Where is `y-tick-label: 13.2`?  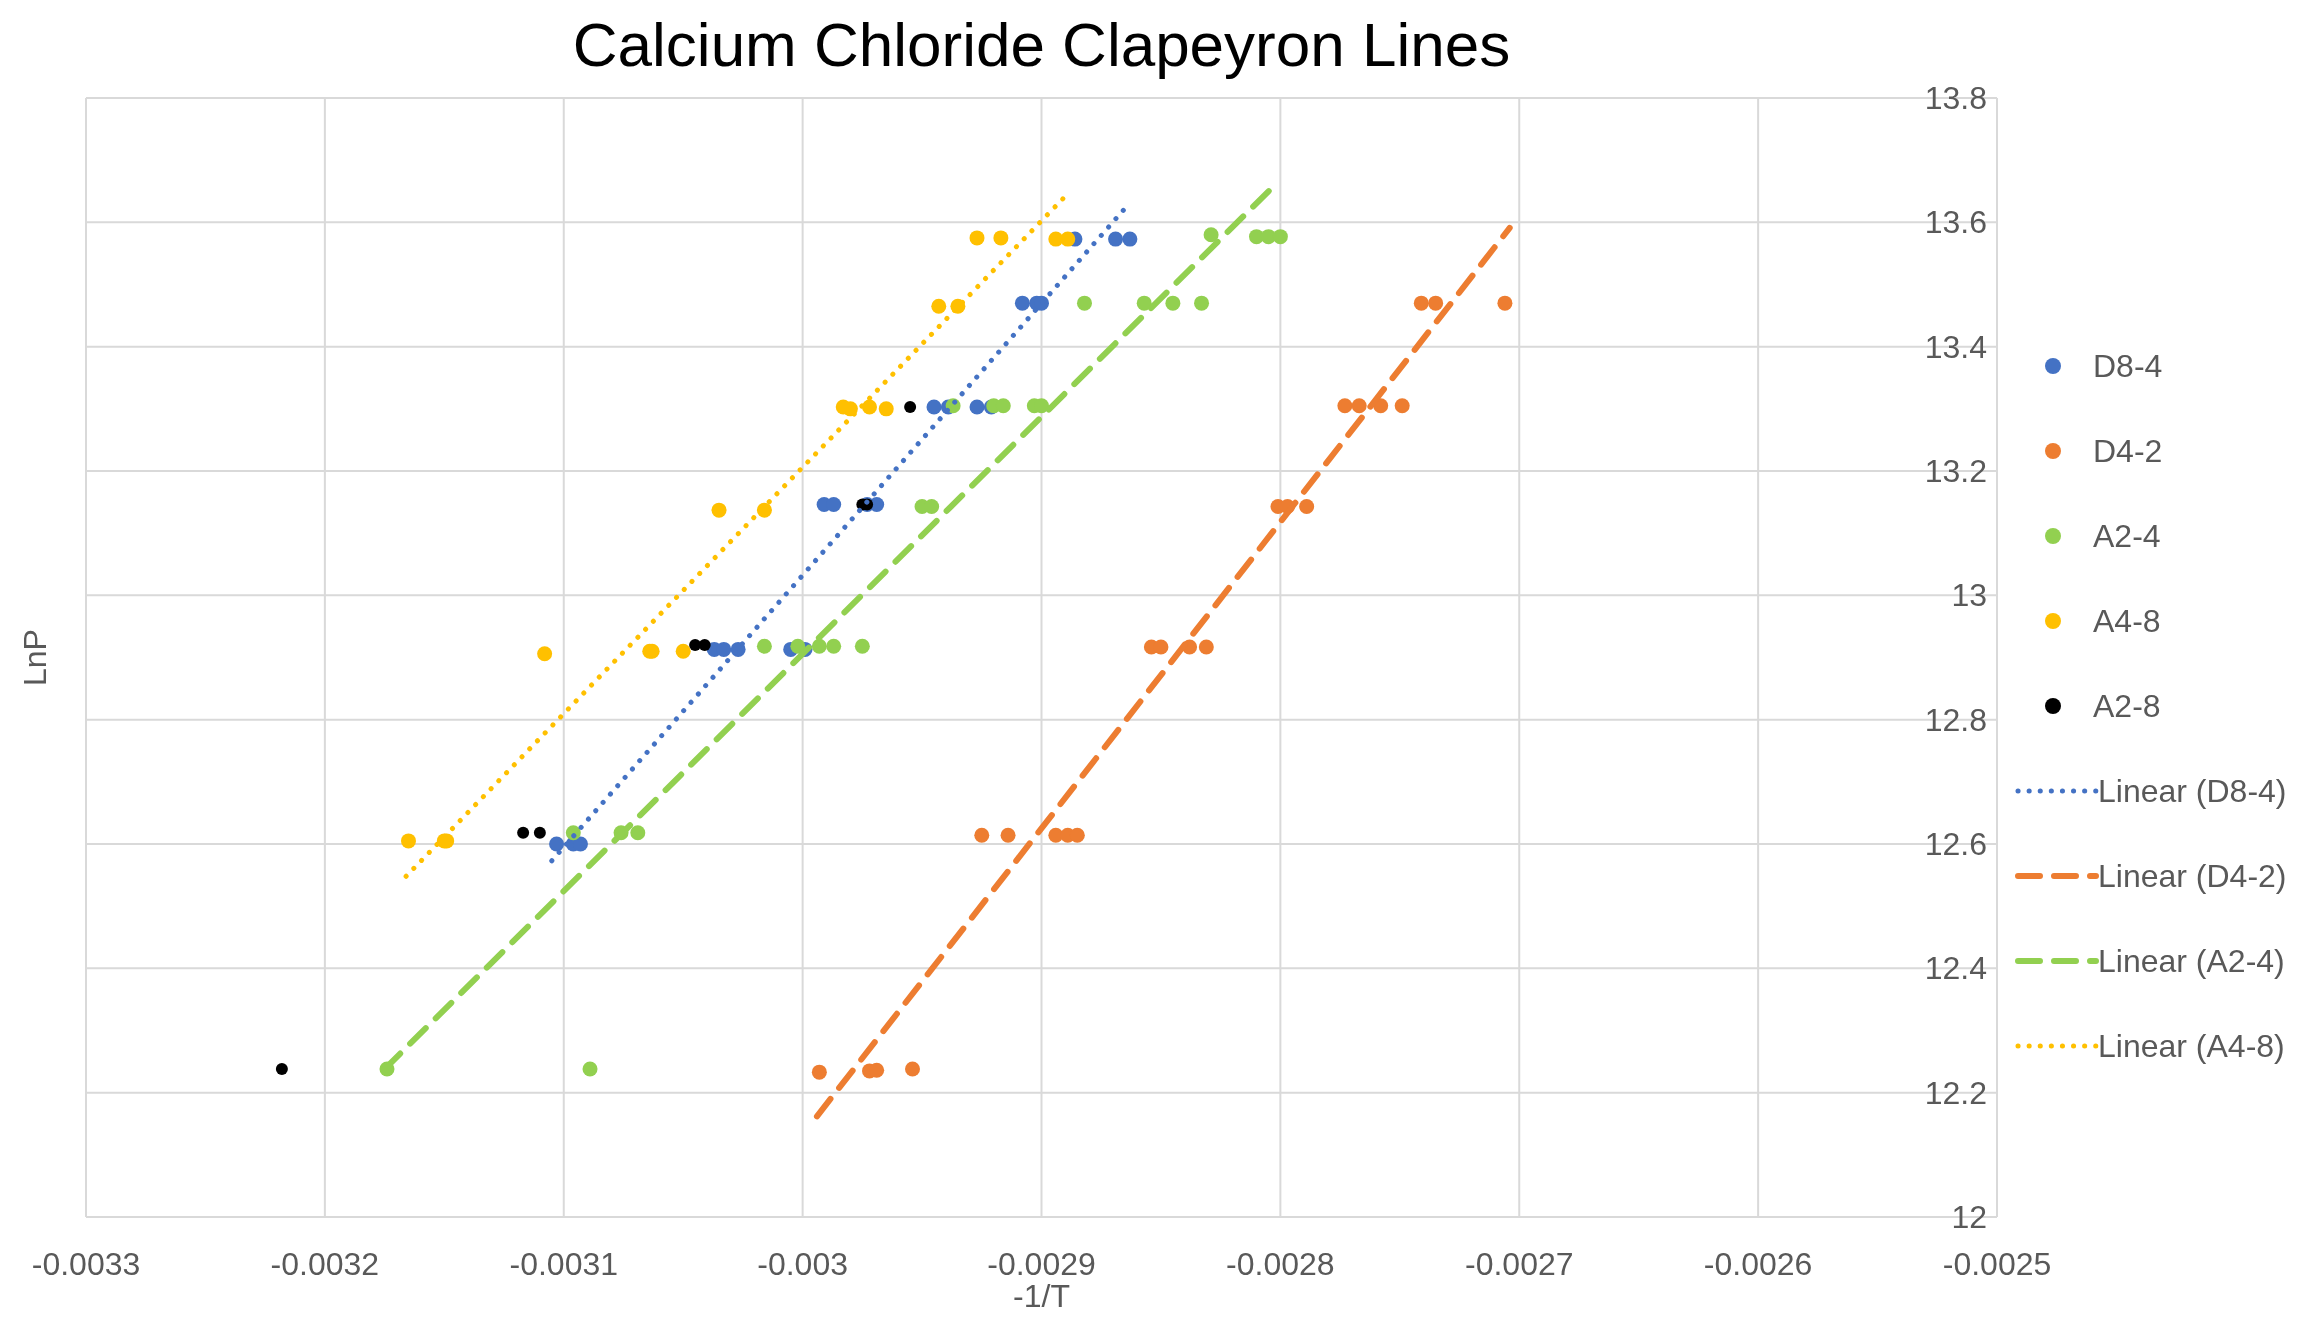 y-tick-label: 13.2 is located at coordinates (1955, 471).